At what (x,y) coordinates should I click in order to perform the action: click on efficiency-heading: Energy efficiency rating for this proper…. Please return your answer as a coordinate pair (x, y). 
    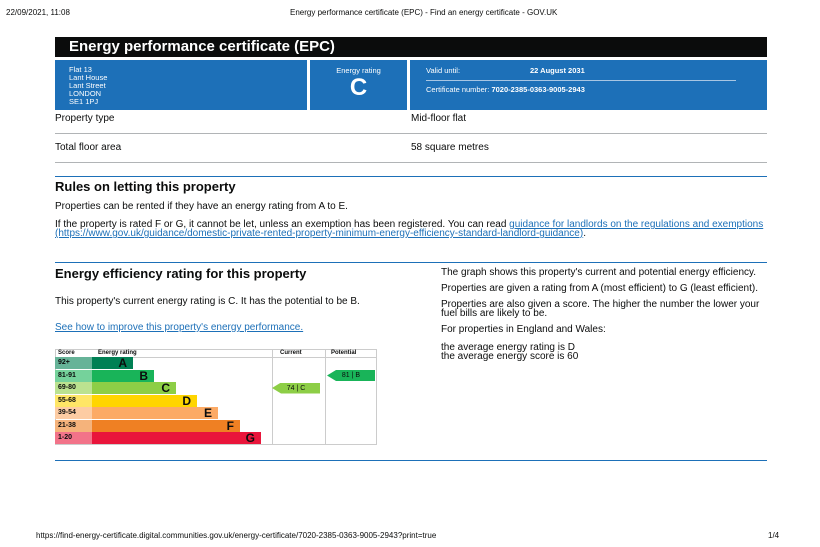
    Looking at the image, I should click on (181, 273).